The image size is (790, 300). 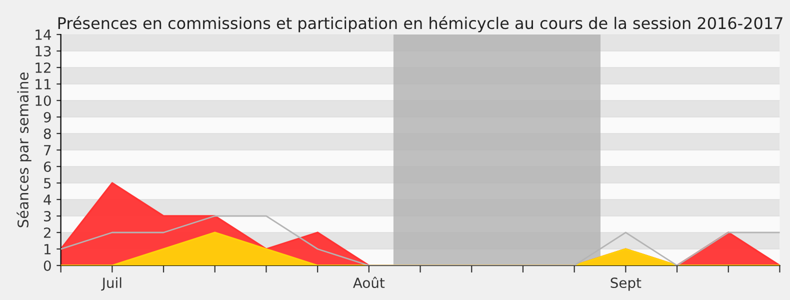 I want to click on y-tick-label: 10, so click(x=43, y=100).